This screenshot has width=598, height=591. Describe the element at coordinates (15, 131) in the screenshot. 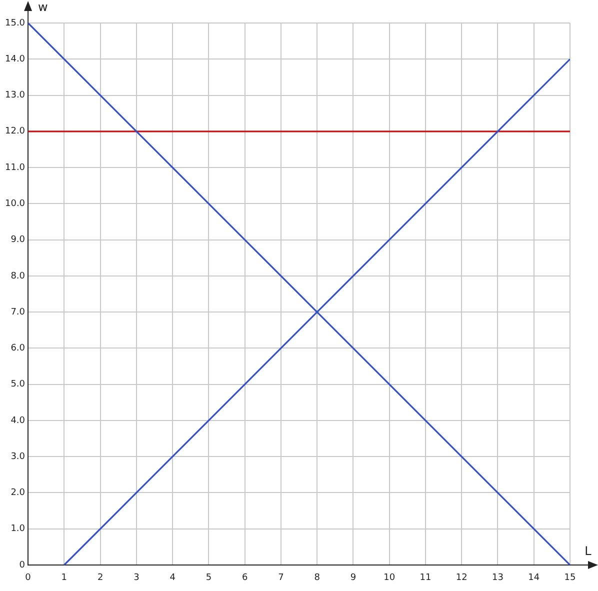

I see `y-tick-label: 12.0` at that location.